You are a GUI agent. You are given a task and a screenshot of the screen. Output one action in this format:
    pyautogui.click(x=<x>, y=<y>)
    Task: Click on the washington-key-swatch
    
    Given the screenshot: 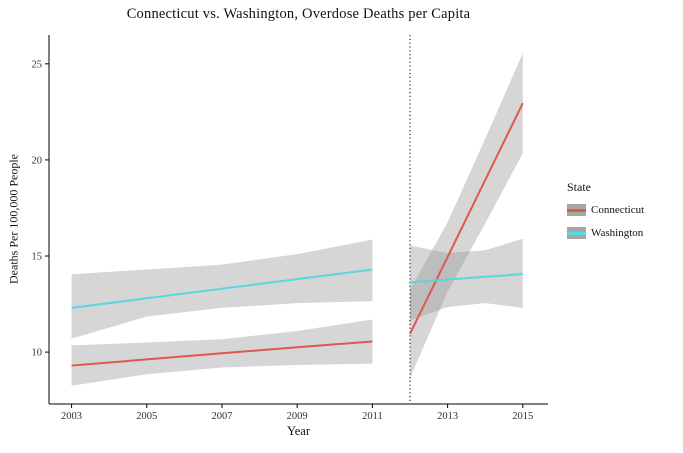 What is the action you would take?
    pyautogui.click(x=576, y=233)
    